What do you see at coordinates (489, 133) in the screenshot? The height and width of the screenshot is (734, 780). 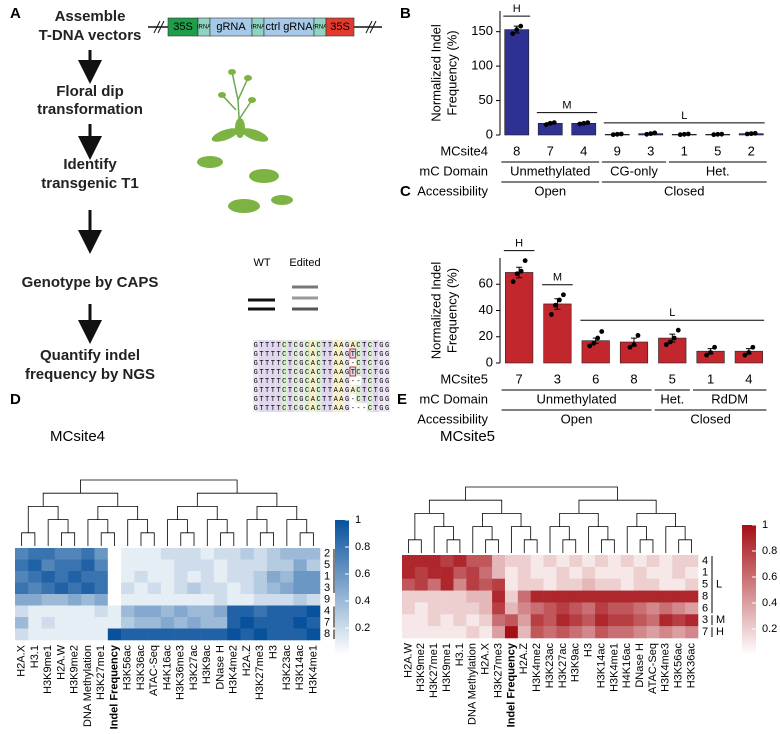 I see `y-tick-label: 0` at bounding box center [489, 133].